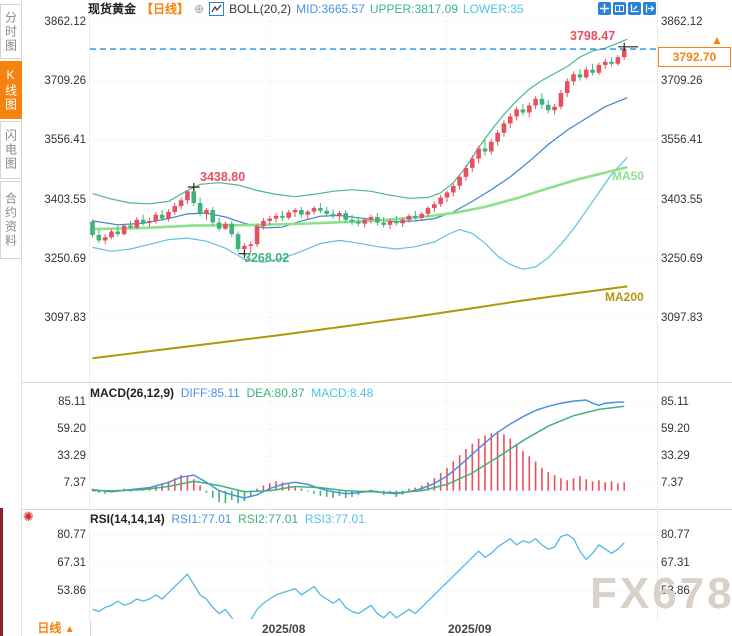 Image resolution: width=732 pixels, height=636 pixels. Describe the element at coordinates (275, 393) in the screenshot. I see `macd-dea-value: DEA:80.87` at that location.